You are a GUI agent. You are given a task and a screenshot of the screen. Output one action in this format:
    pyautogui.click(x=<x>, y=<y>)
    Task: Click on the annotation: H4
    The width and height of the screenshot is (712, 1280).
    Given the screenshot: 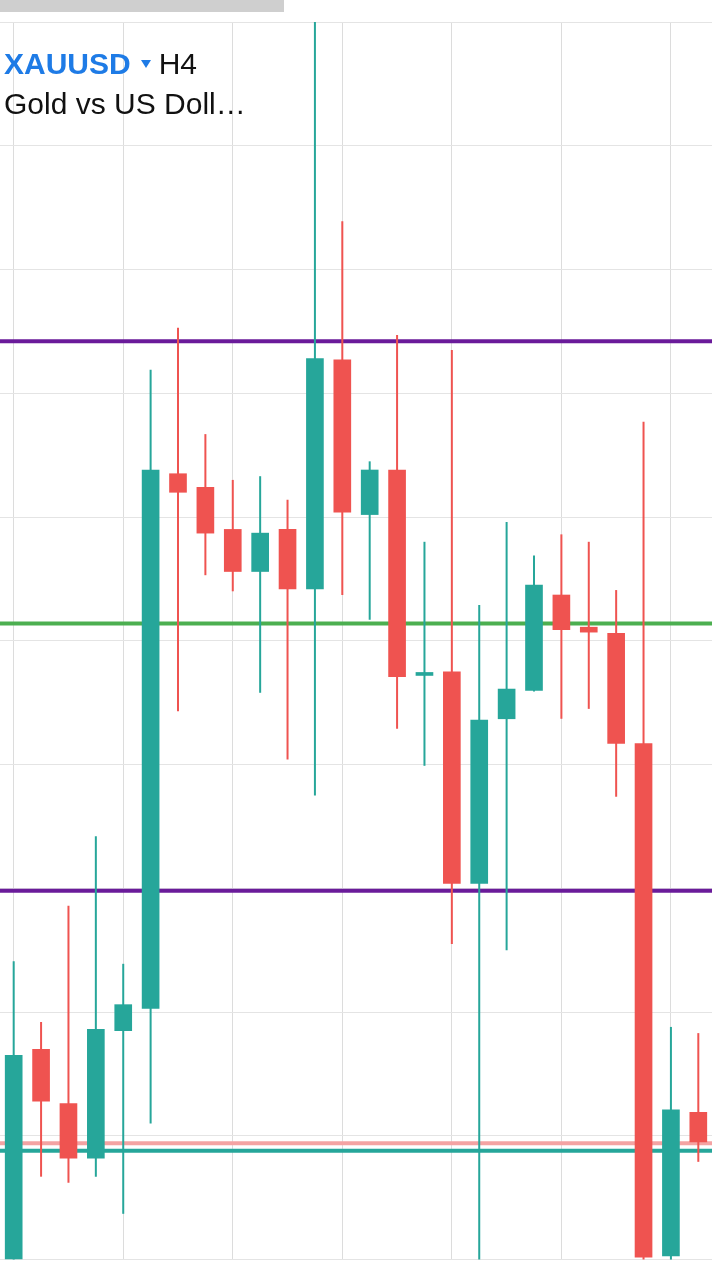 What is the action you would take?
    pyautogui.click(x=178, y=64)
    